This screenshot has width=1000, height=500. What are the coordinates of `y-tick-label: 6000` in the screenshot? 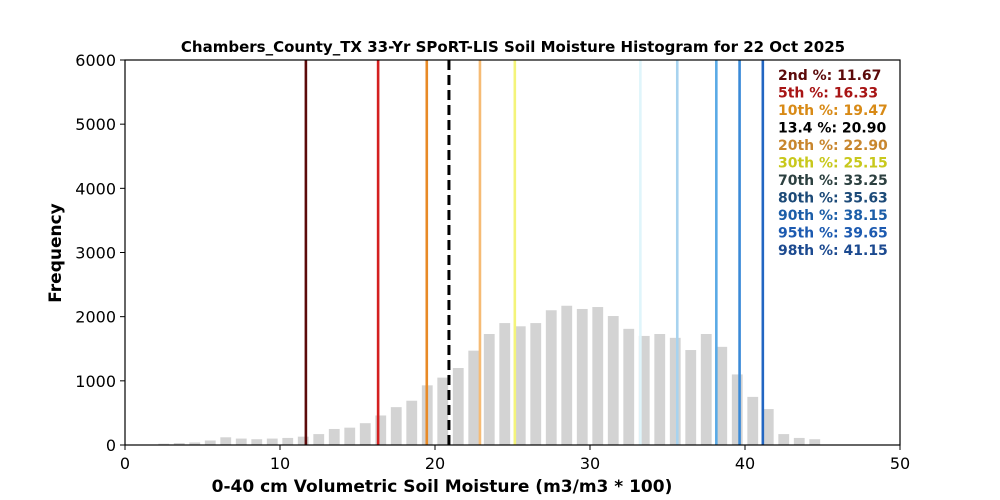 It's located at (95, 60).